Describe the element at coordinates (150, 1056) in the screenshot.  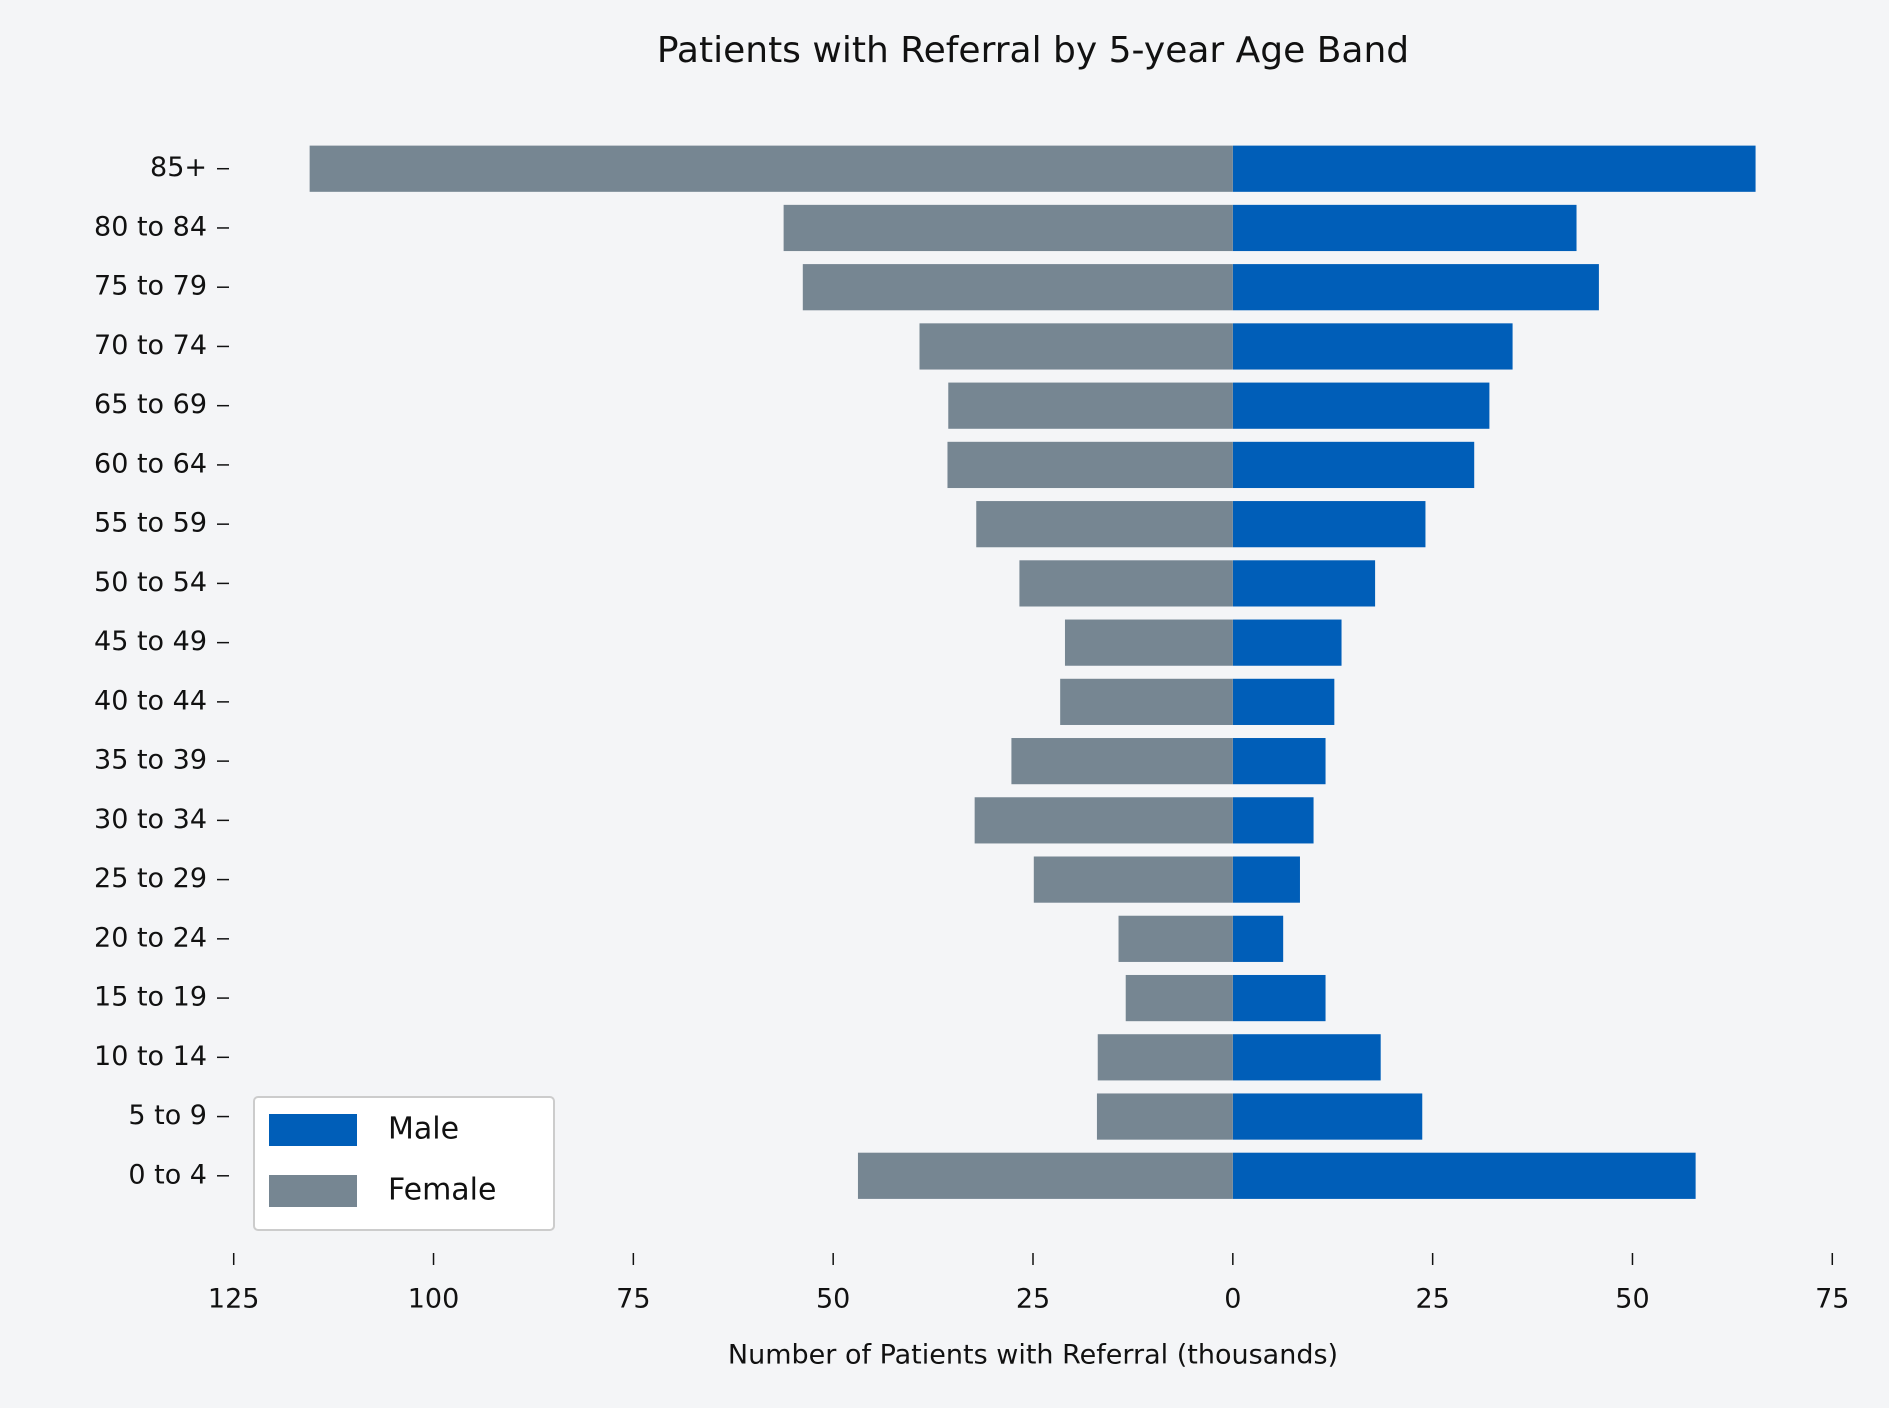
I see `y-tick-label: 10 to 14` at that location.